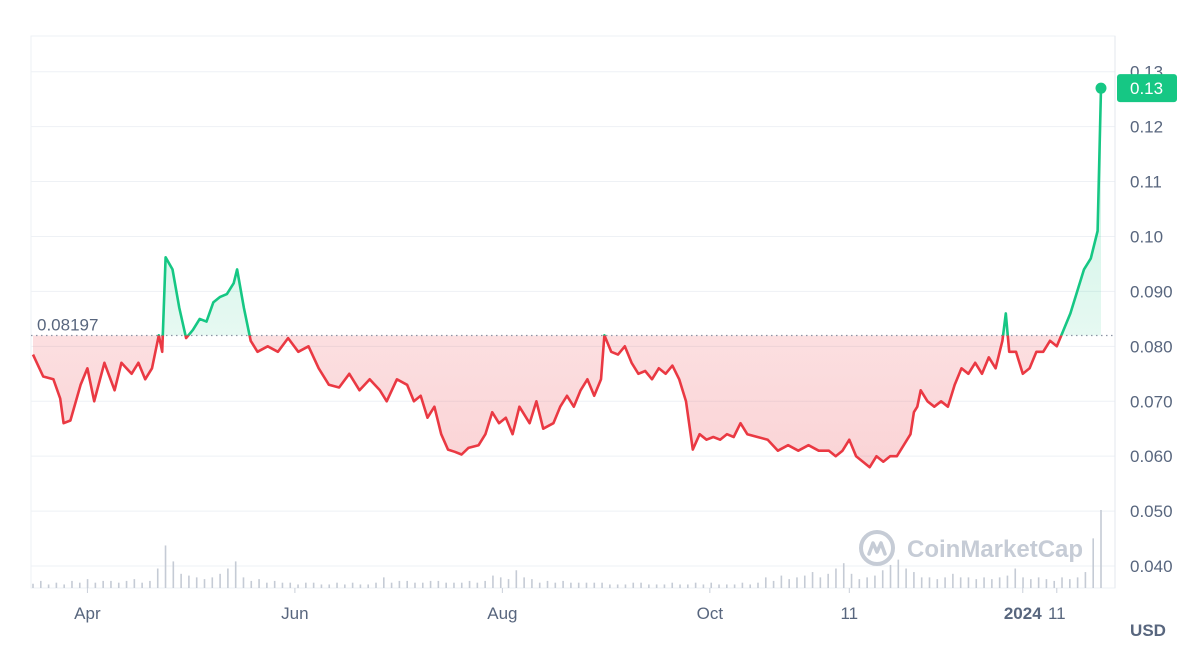  I want to click on y-tick-label: 0.050, so click(1151, 511).